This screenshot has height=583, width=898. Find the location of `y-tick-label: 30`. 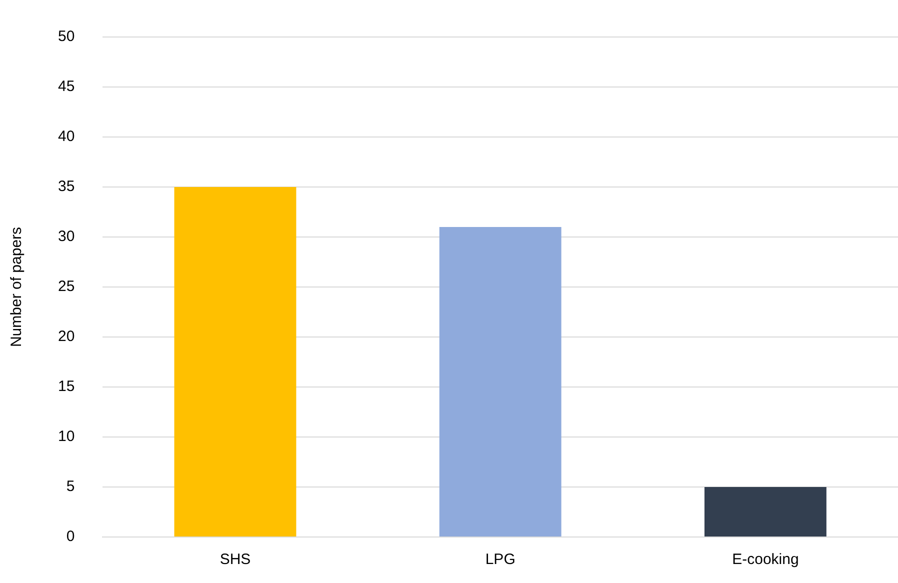

y-tick-label: 30 is located at coordinates (66, 237).